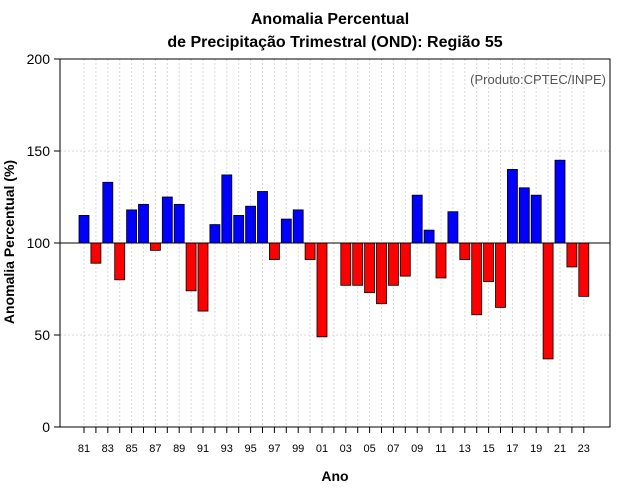  What do you see at coordinates (274, 449) in the screenshot?
I see `x-tick-label: 97` at bounding box center [274, 449].